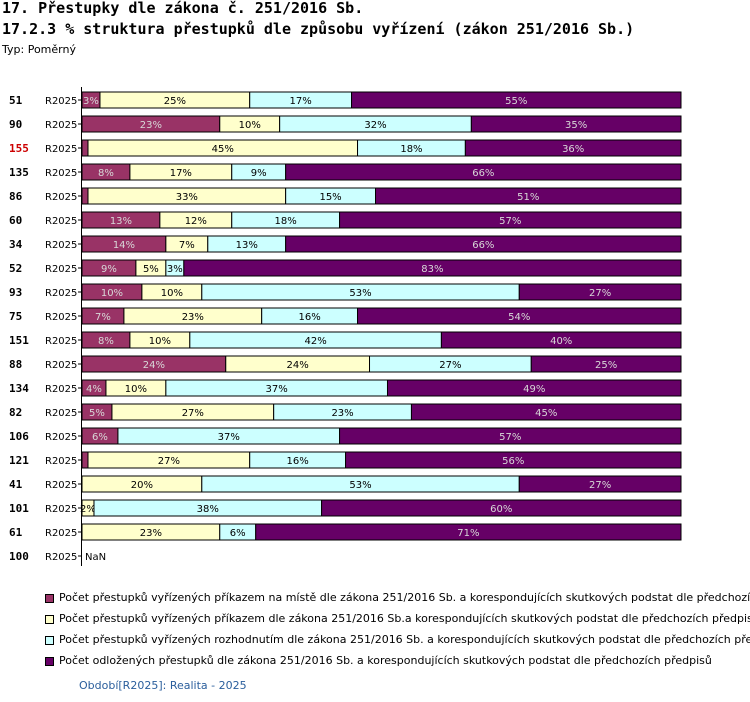 Image resolution: width=750 pixels, height=702 pixels. I want to click on row-label: 101, so click(19, 508).